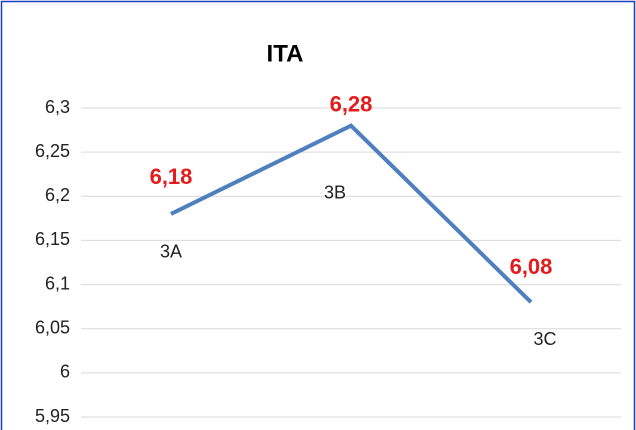  Describe the element at coordinates (52, 327) in the screenshot. I see `y-tick-label: 6,05` at that location.